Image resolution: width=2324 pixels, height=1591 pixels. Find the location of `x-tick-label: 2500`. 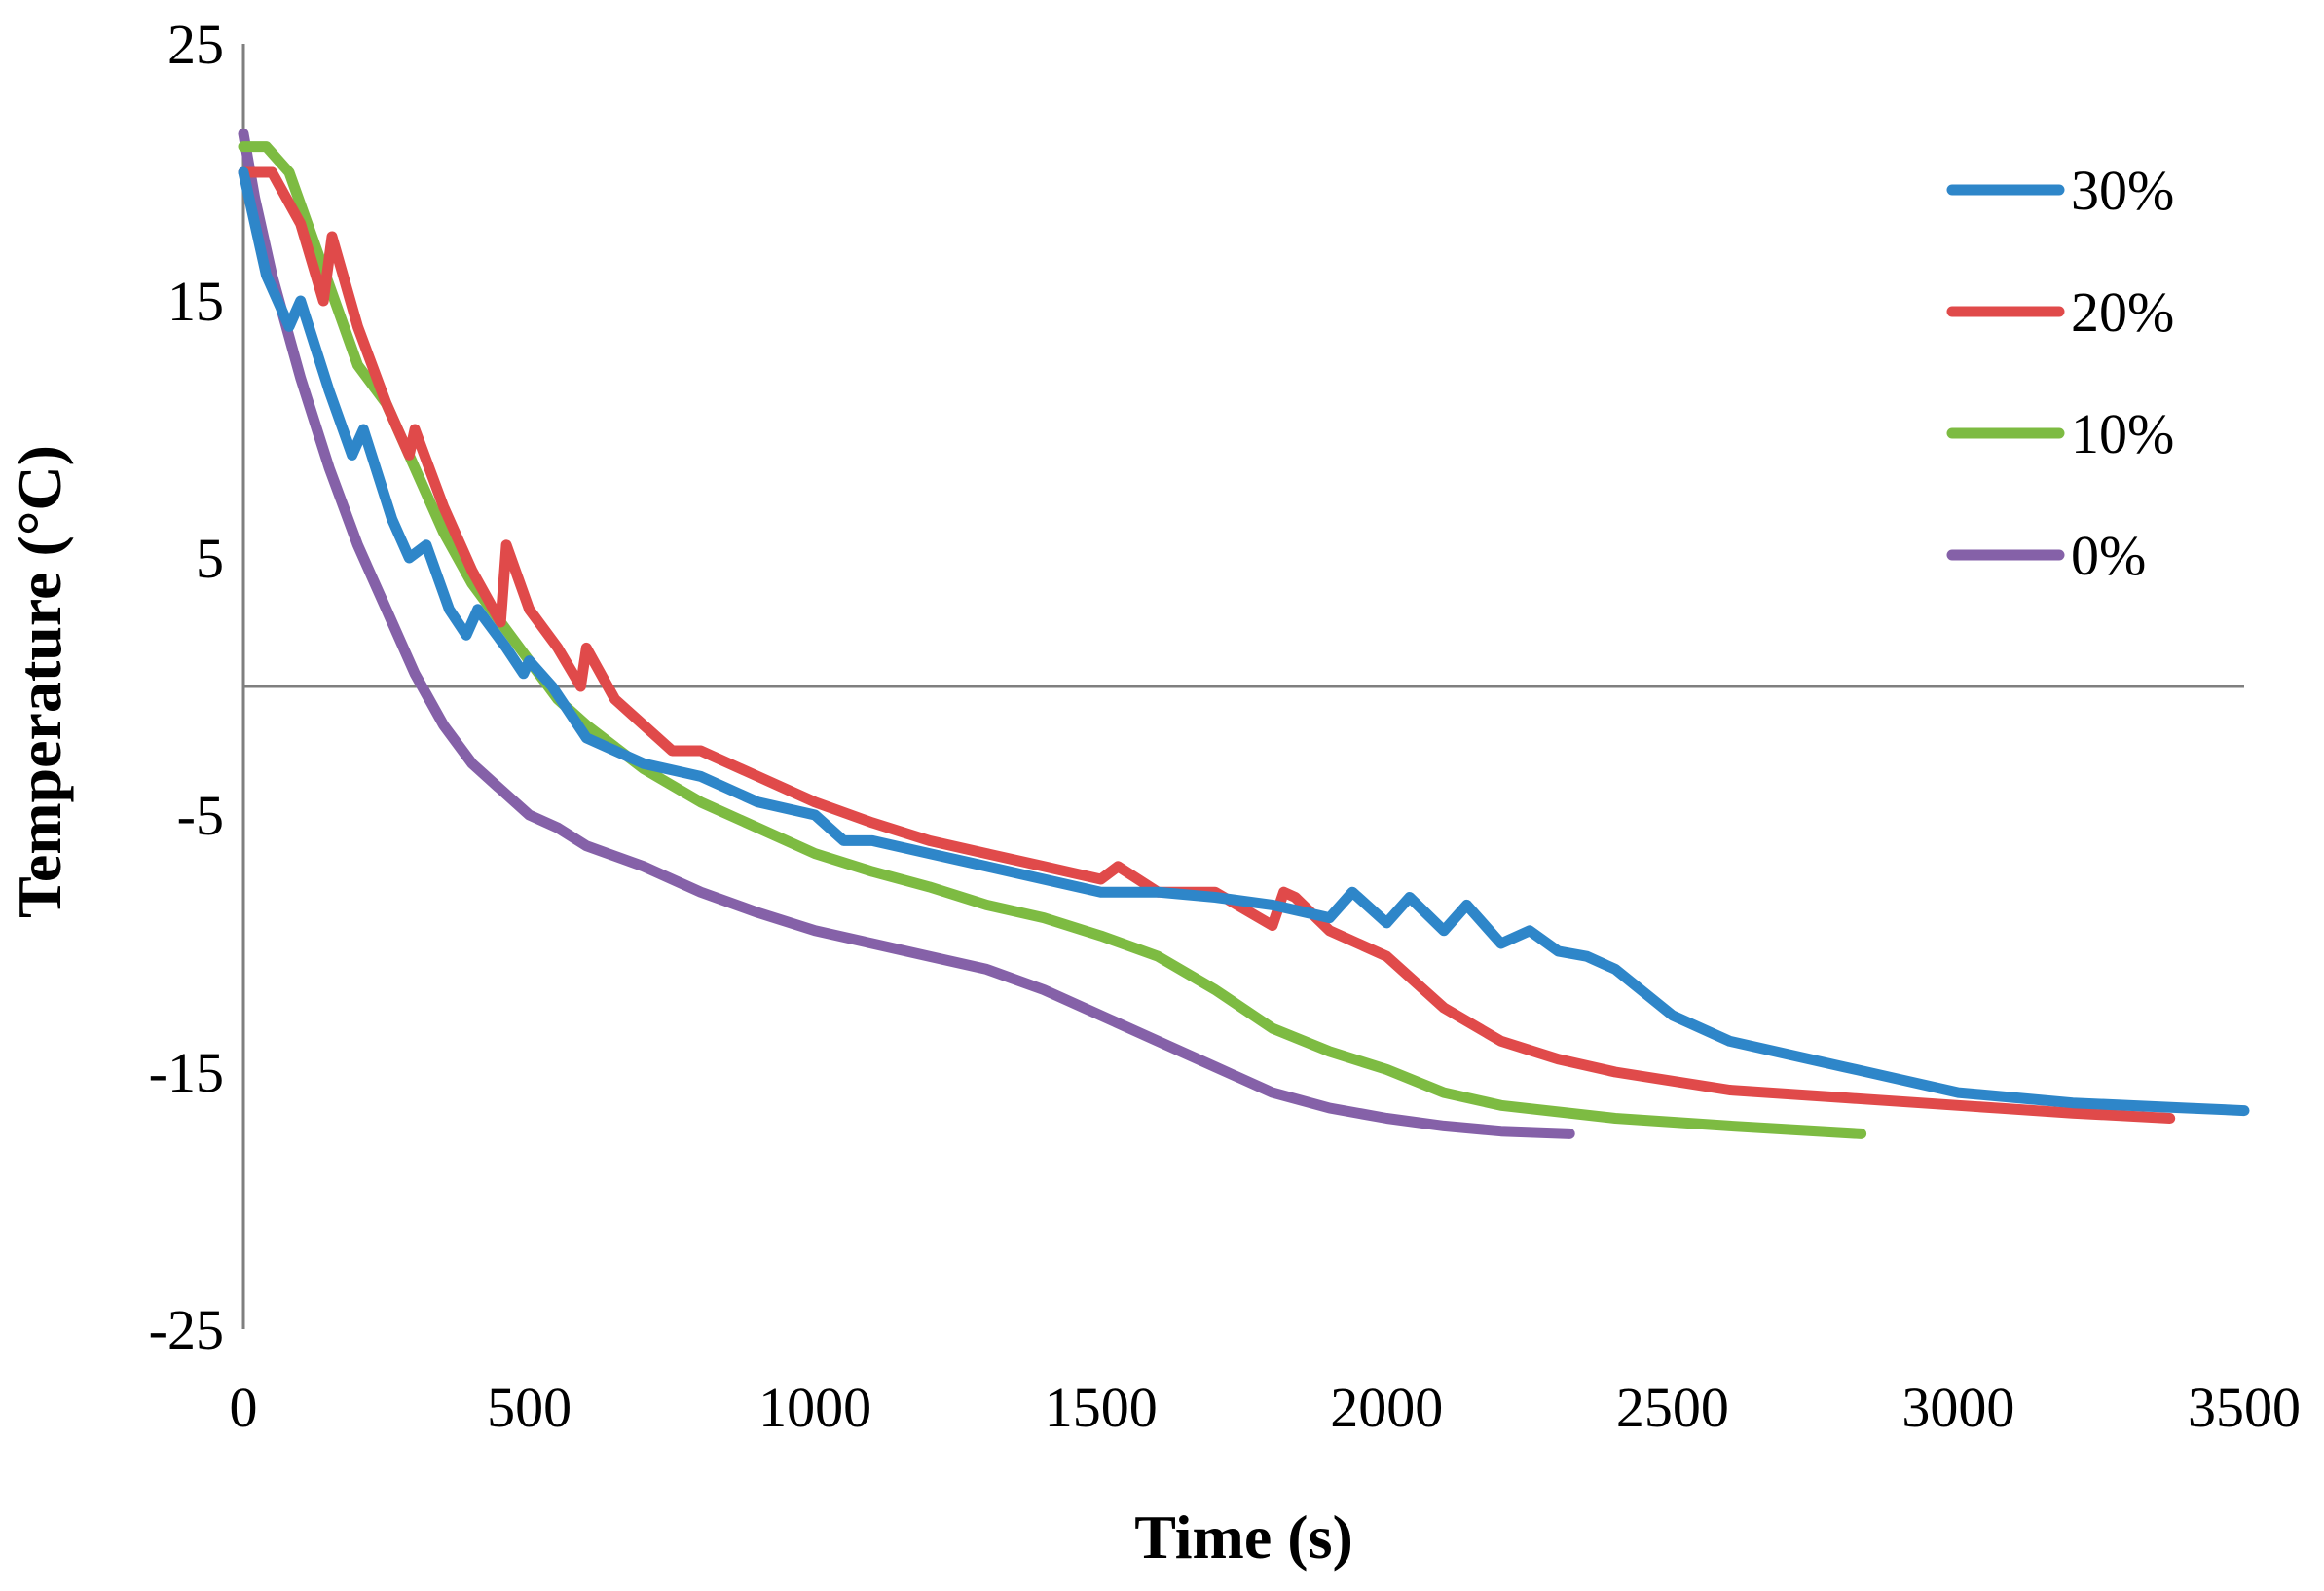

x-tick-label: 2500 is located at coordinates (1672, 1407).